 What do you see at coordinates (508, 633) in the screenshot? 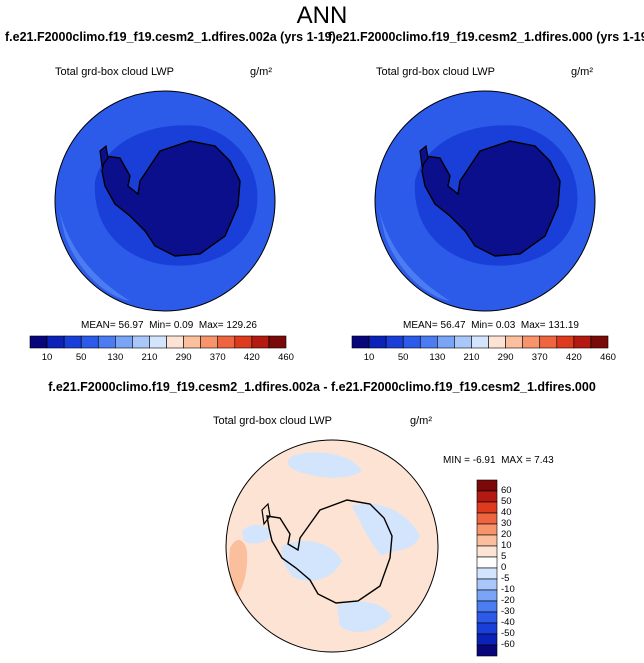
I see `panel3-colorbar-tick-label: -50` at bounding box center [508, 633].